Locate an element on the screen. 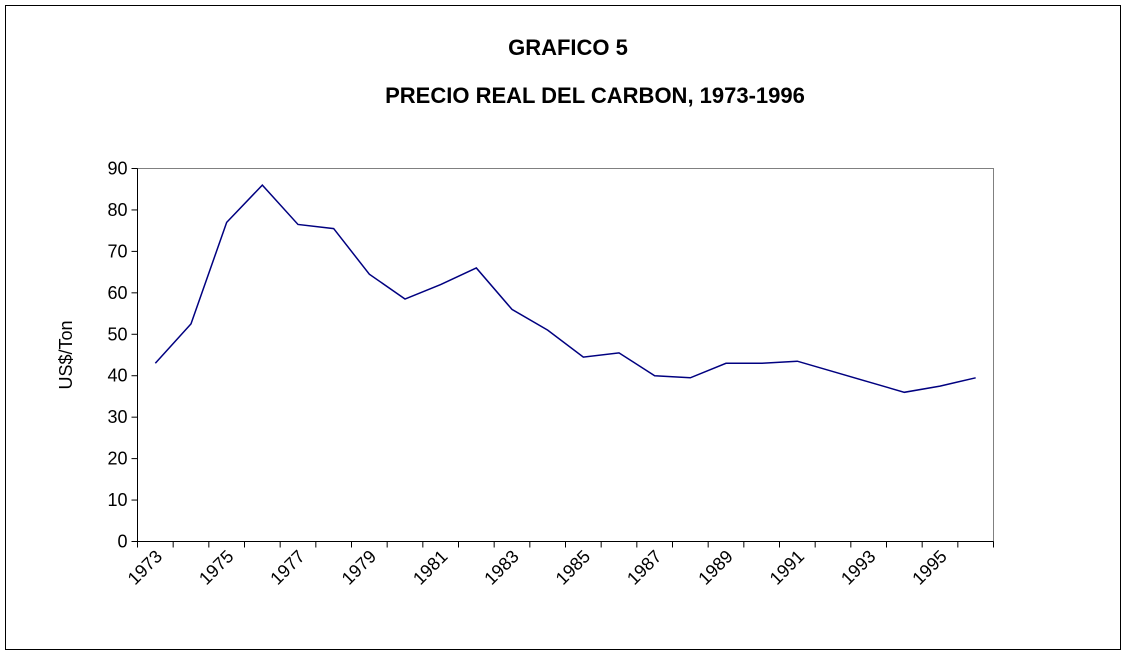 The image size is (1127, 656). y-tick-label: 60 is located at coordinates (117, 293).